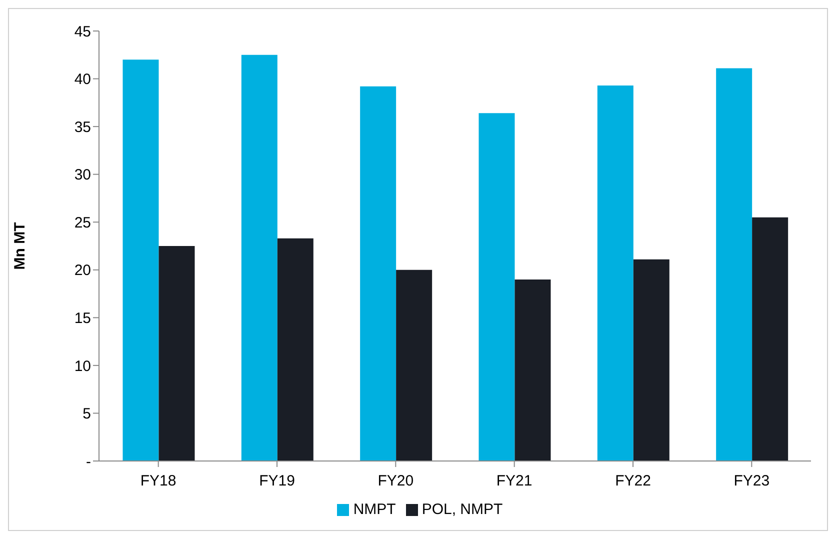 The height and width of the screenshot is (539, 836). Describe the element at coordinates (752, 481) in the screenshot. I see `x-tick-label: FY23` at that location.